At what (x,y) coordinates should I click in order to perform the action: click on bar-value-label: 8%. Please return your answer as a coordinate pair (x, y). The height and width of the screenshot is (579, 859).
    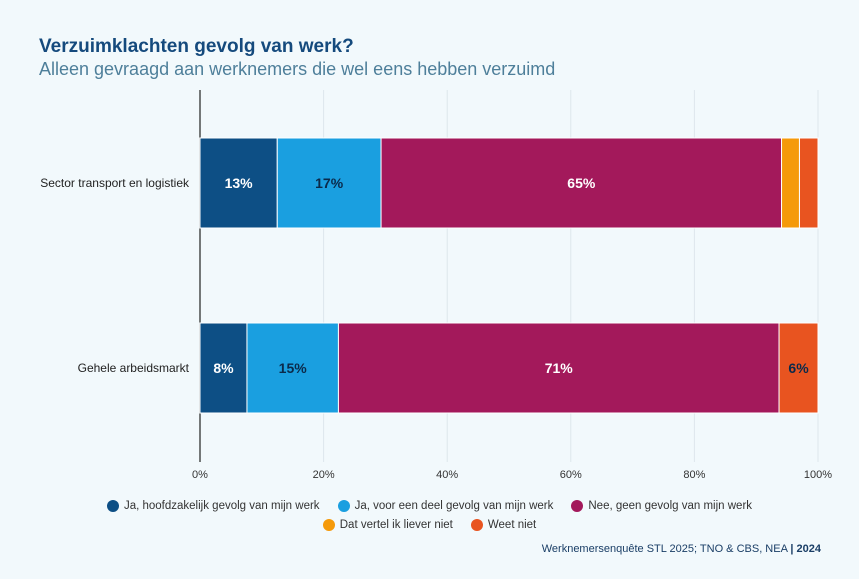
    Looking at the image, I should click on (223, 368).